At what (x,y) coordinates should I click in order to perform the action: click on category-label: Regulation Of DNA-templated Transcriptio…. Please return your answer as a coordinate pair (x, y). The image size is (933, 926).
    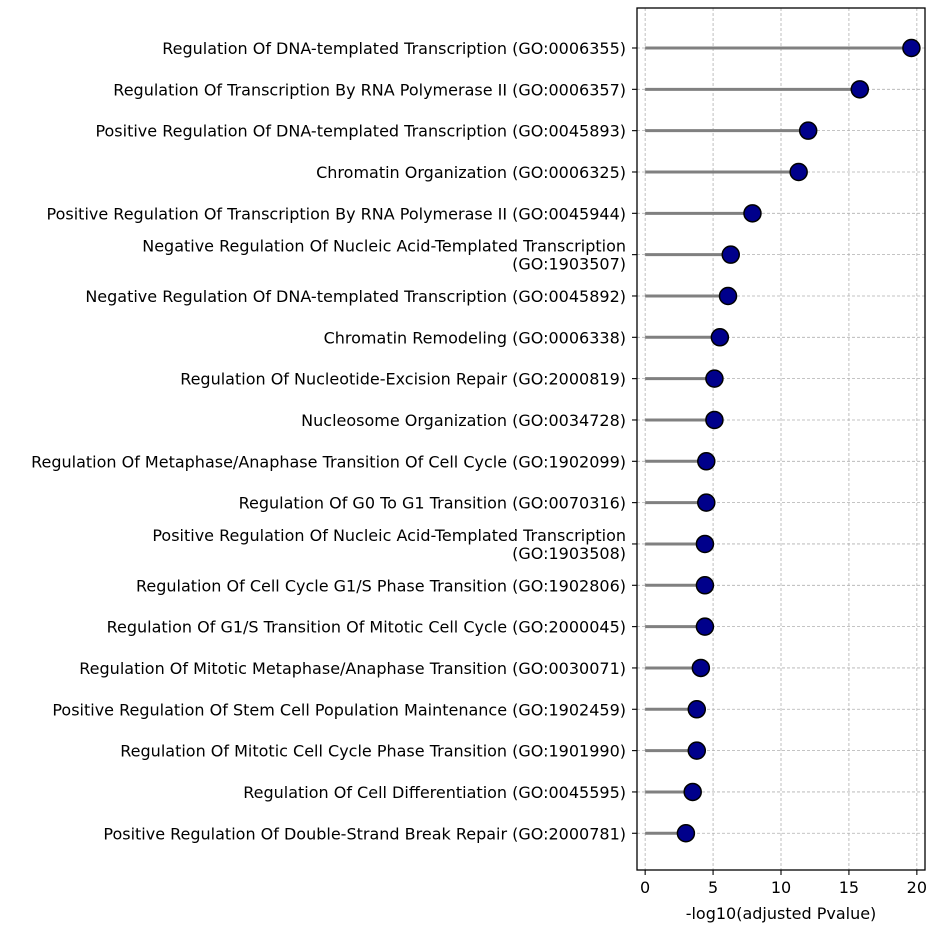
    Looking at the image, I should click on (394, 48).